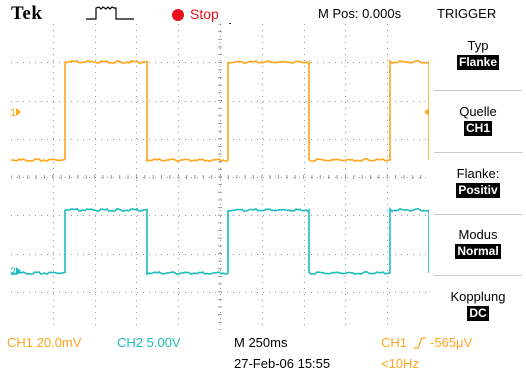 Image resolution: width=526 pixels, height=376 pixels. What do you see at coordinates (13, 272) in the screenshot?
I see `ch2-ground-marker: 2` at bounding box center [13, 272].